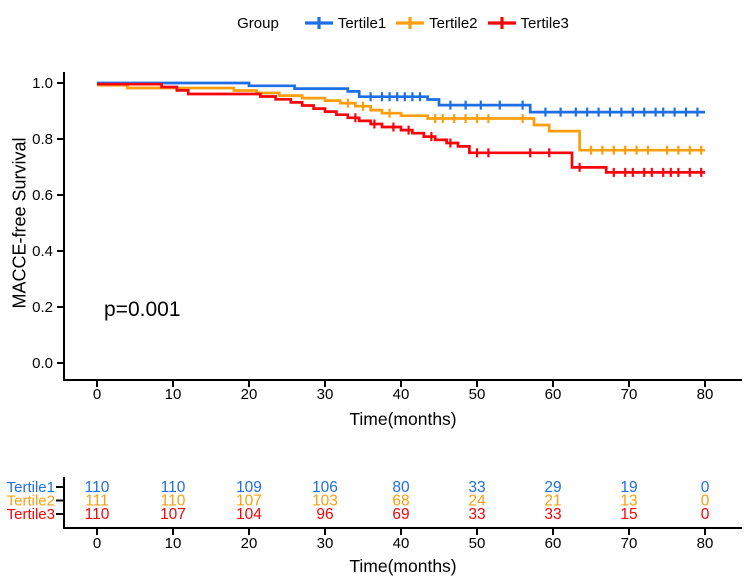 The width and height of the screenshot is (744, 585). Describe the element at coordinates (31, 501) in the screenshot. I see `risk-row-label: Tertile2` at that location.